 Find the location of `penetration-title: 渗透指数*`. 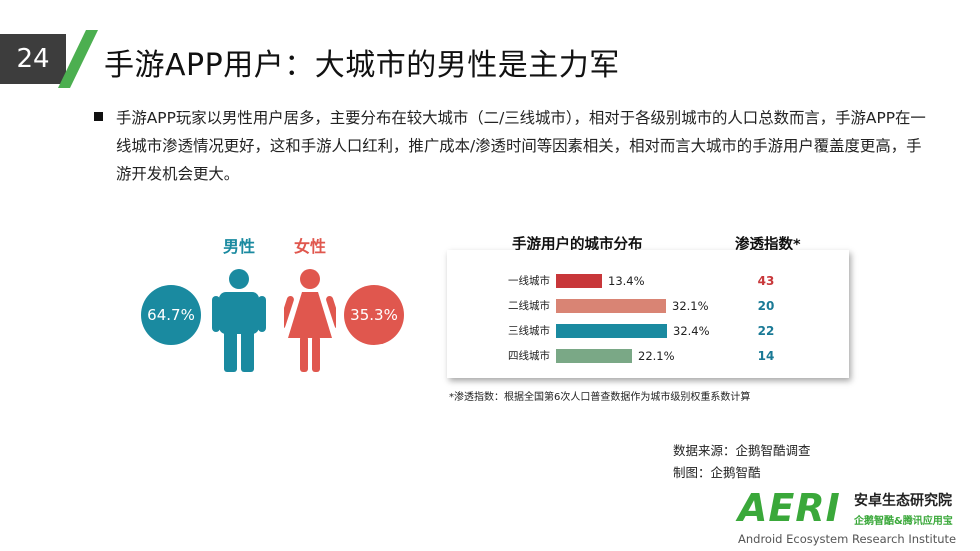

penetration-title: 渗透指数* is located at coordinates (768, 245).